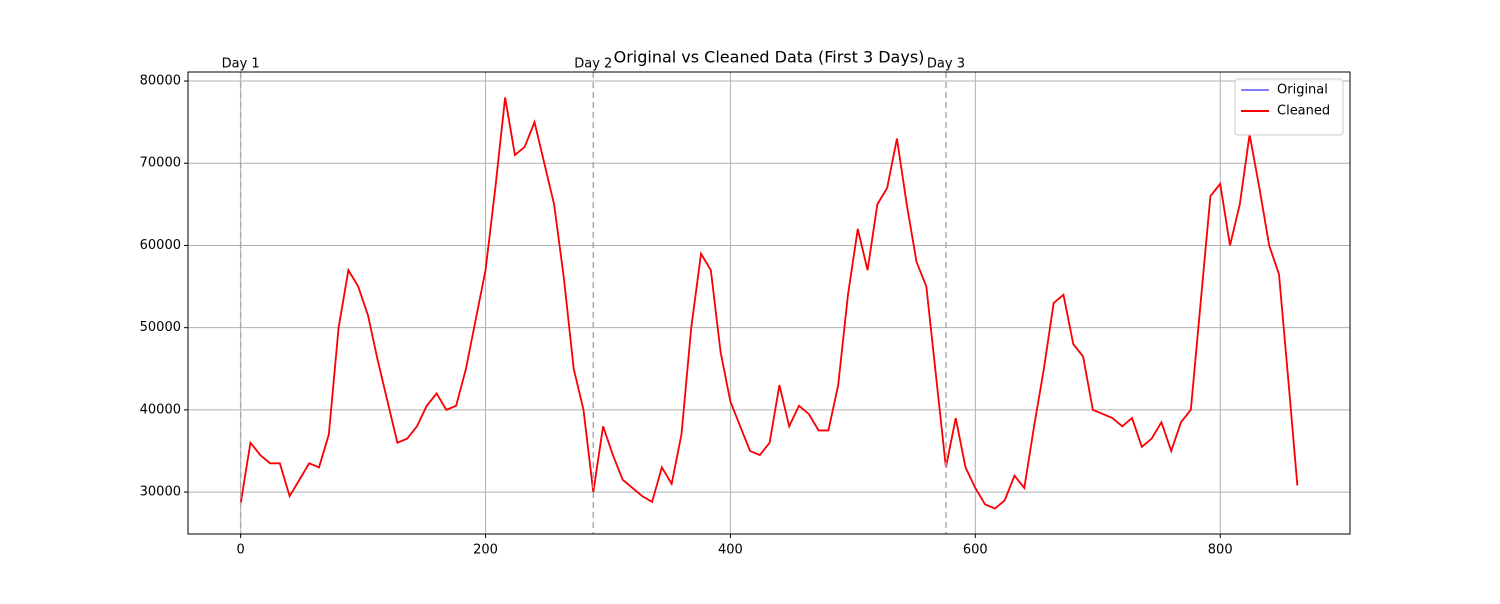 This screenshot has width=1500, height=604. I want to click on chart-title: Original vs Cleaned Data (First 3 Days), so click(769, 57).